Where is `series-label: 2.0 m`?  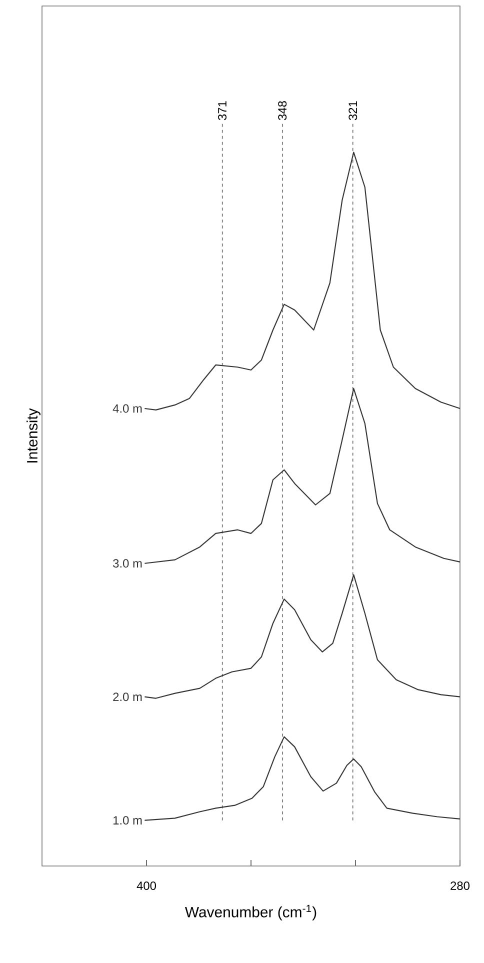 series-label: 2.0 m is located at coordinates (127, 697).